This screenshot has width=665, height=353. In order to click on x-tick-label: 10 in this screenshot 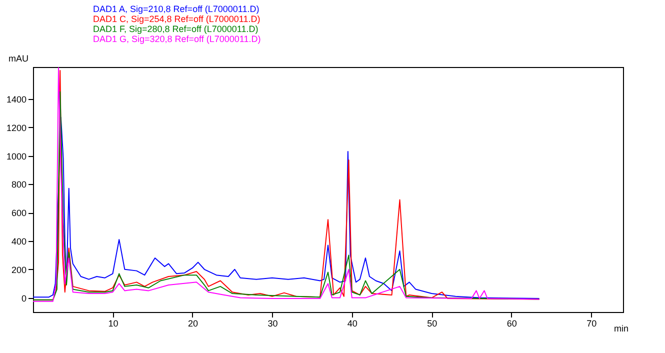, I will do `click(113, 323)`.